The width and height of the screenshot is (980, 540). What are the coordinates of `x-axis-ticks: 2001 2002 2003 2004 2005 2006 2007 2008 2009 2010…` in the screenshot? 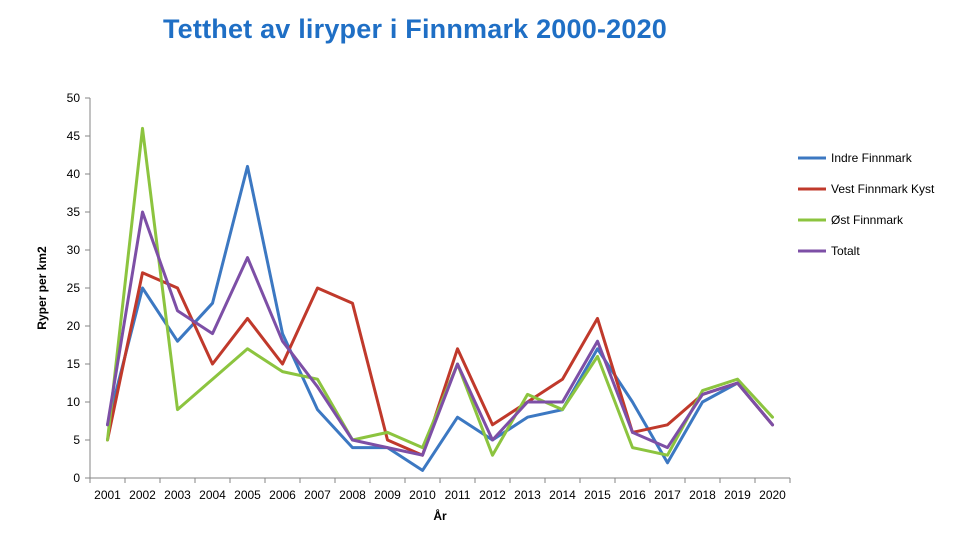 It's located at (440, 490).